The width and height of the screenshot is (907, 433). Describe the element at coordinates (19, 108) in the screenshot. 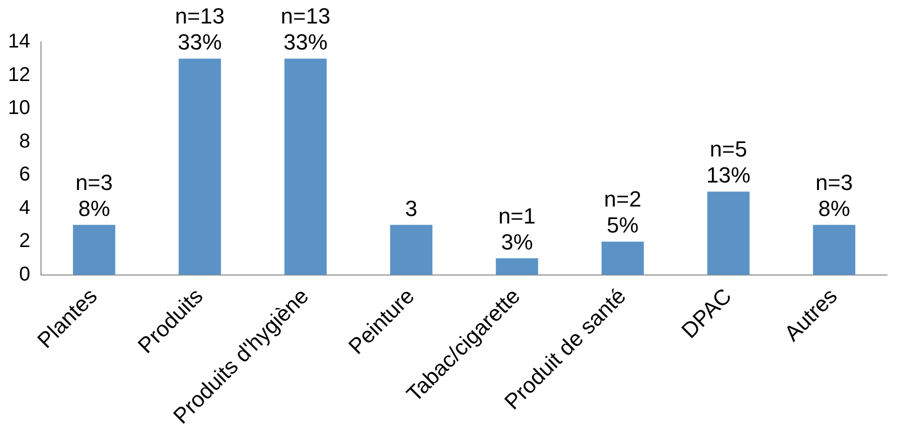

I see `y-tick-label: 10` at that location.